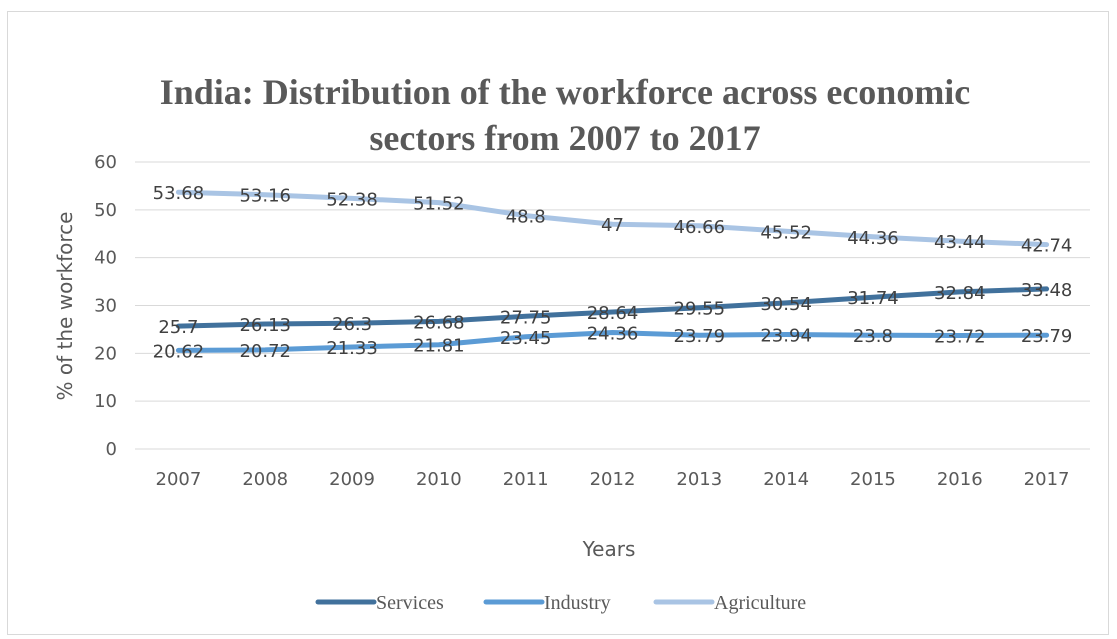 This screenshot has width=1117, height=639. Describe the element at coordinates (760, 603) in the screenshot. I see `legend-label-agriculture: Agriculture` at that location.